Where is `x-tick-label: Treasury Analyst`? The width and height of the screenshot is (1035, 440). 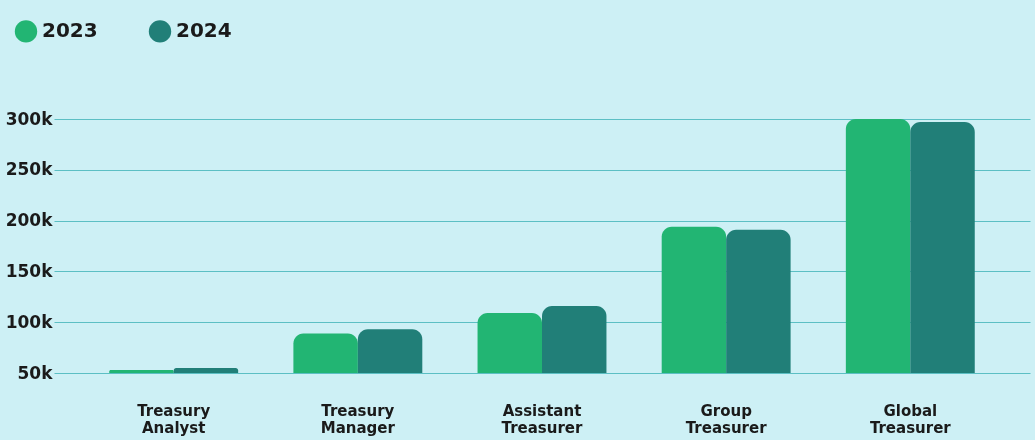
x-tick-label: Treasury Analyst is located at coordinates (174, 419).